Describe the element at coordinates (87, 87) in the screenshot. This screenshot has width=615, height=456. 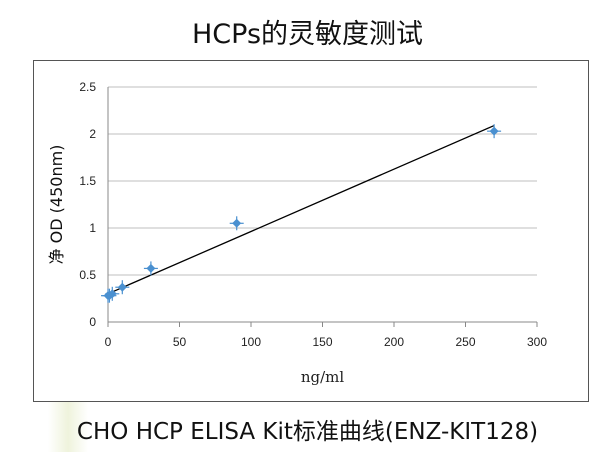
I see `y-tick-label: 2.5` at that location.